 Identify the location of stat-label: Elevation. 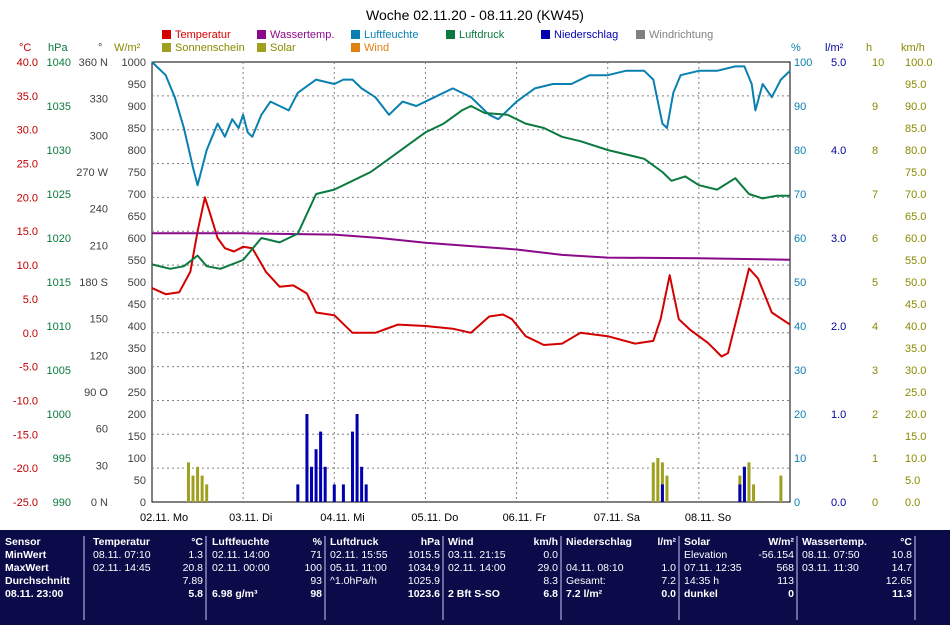
(706, 555).